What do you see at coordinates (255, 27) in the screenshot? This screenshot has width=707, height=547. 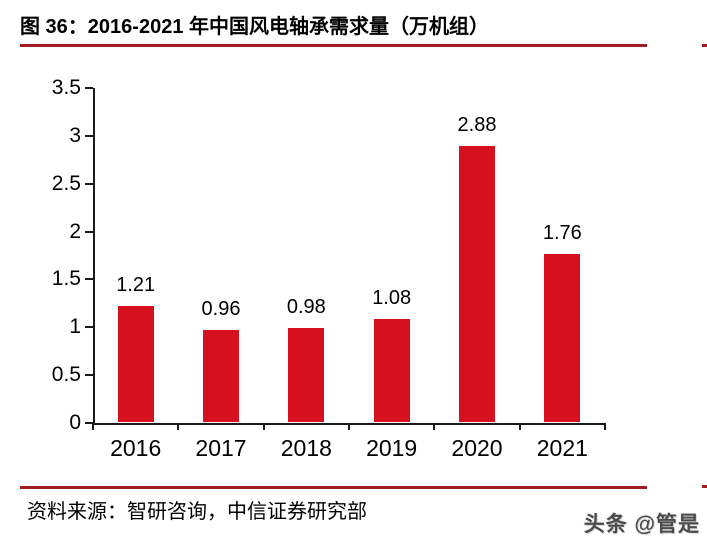 I see `figure-title: 图 36：2016-2021 年中国风电轴承需求量（万机组）` at bounding box center [255, 27].